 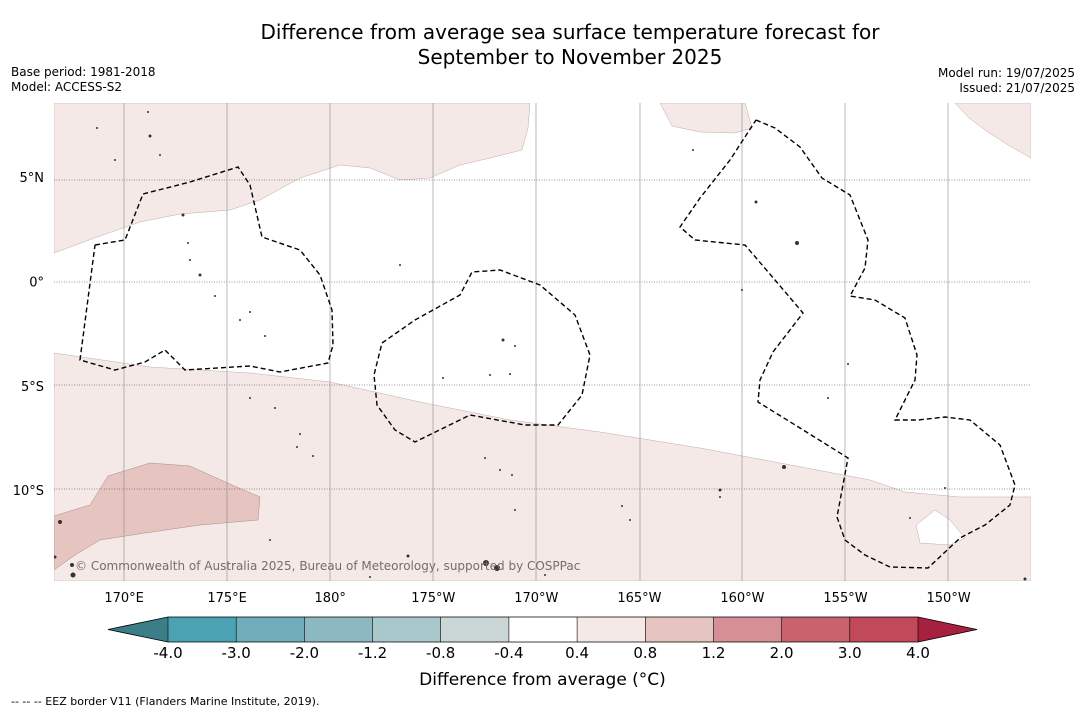 What do you see at coordinates (850, 653) in the screenshot?
I see `colorbar-tick-label: 3.0` at bounding box center [850, 653].